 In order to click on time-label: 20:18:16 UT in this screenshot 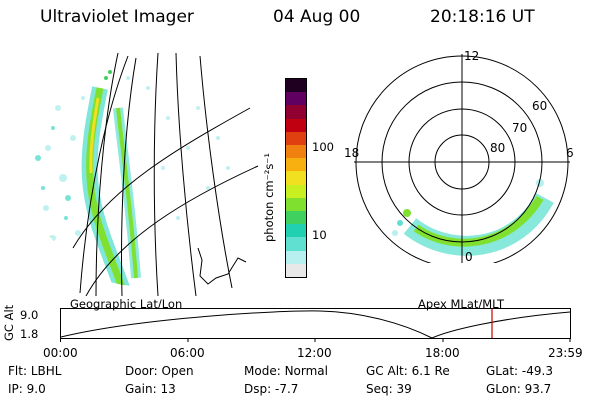, I will do `click(482, 17)`.